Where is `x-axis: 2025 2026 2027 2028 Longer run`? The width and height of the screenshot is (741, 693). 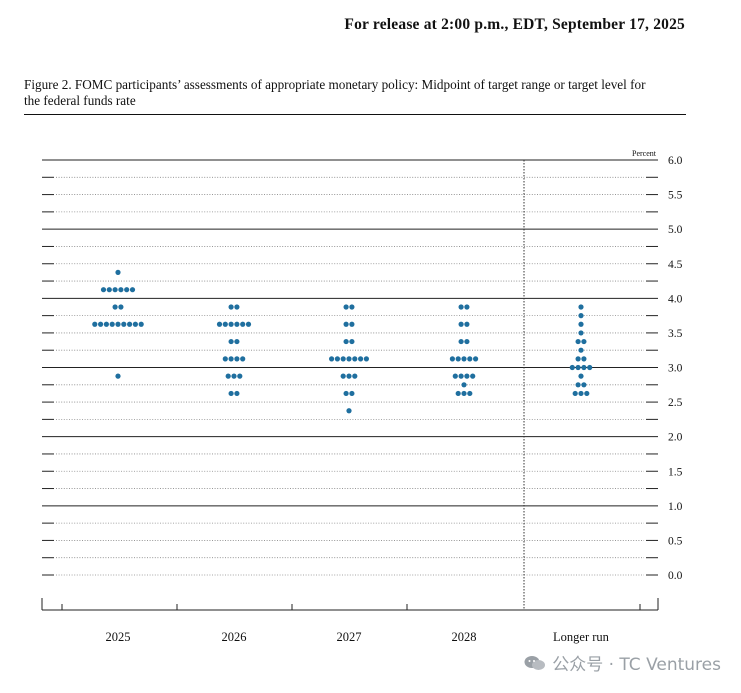 x-axis: 2025 2026 2027 2028 Longer run is located at coordinates (350, 621).